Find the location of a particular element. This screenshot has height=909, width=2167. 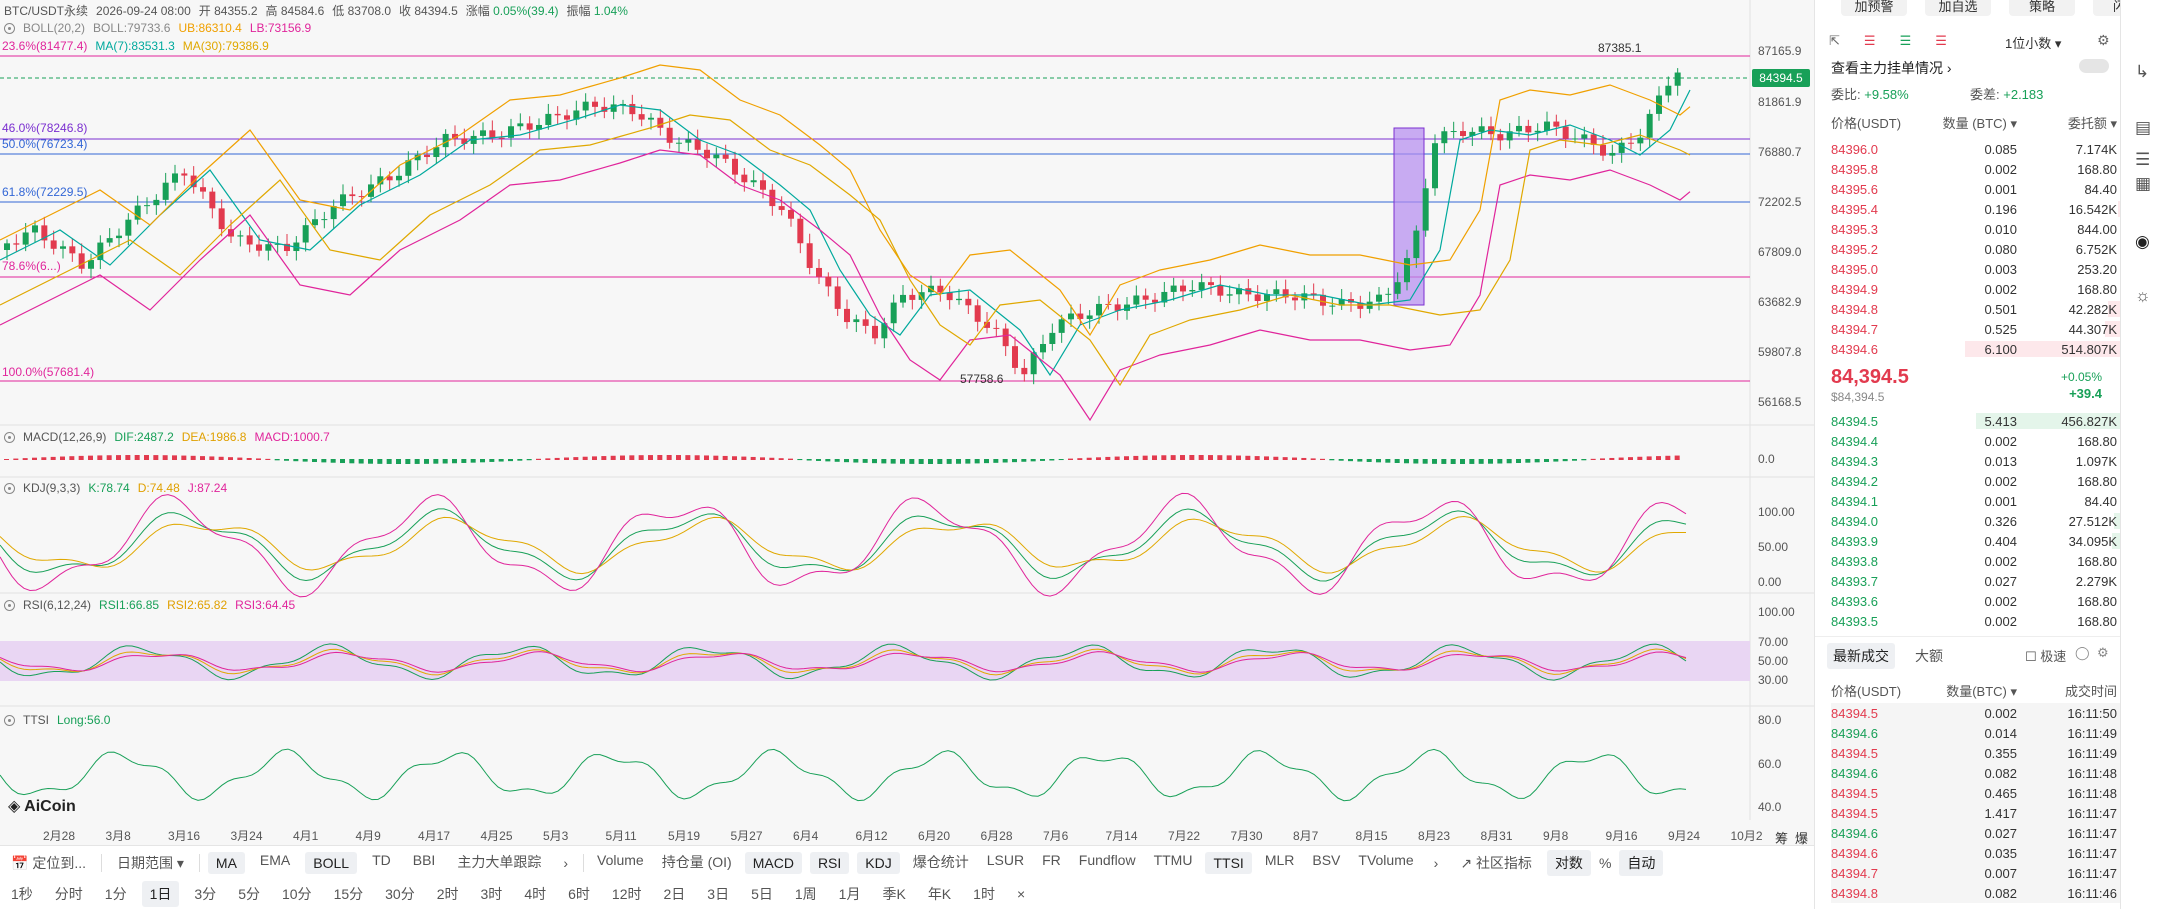

interval-14: 2日 is located at coordinates (674, 894).